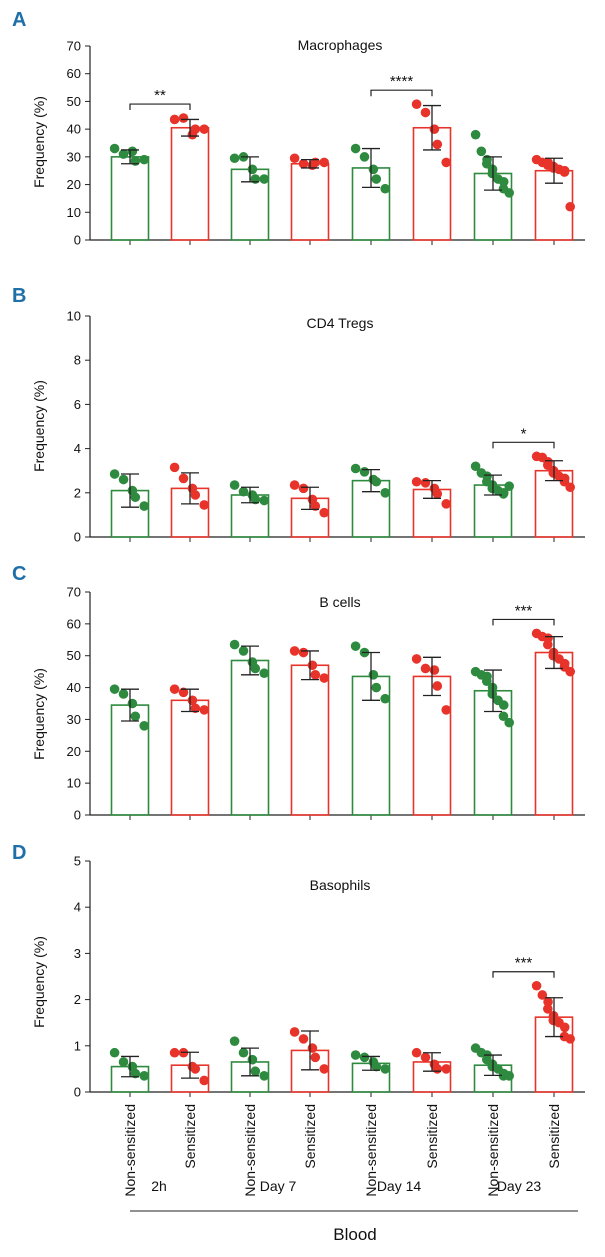 The width and height of the screenshot is (605, 1257). What do you see at coordinates (74, 129) in the screenshot?
I see `y-tick-label: 40` at bounding box center [74, 129].